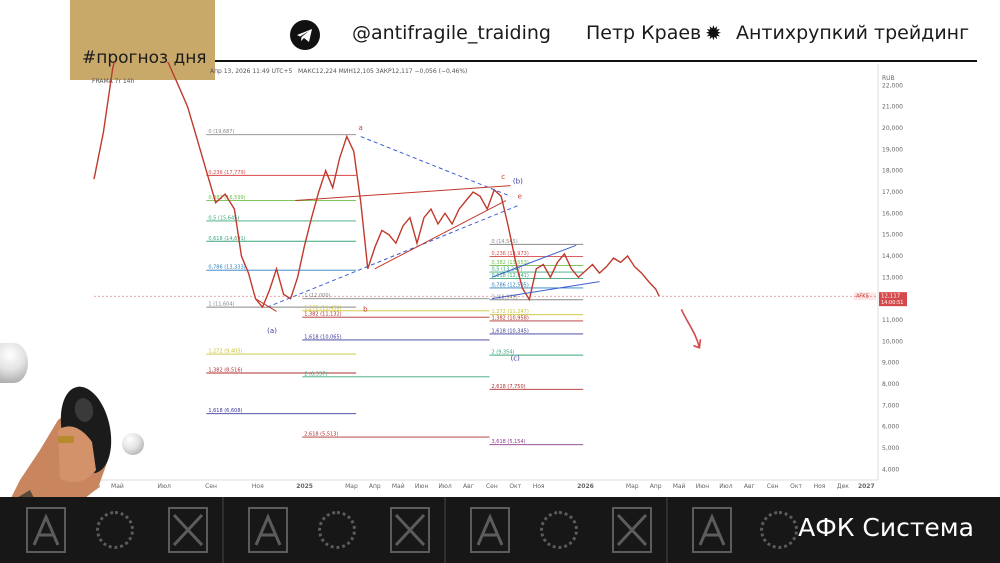 Image resolution: width=1000 pixels, height=563 pixels. What do you see at coordinates (796, 486) in the screenshot?
I see `x-tick-label: Окт` at bounding box center [796, 486].